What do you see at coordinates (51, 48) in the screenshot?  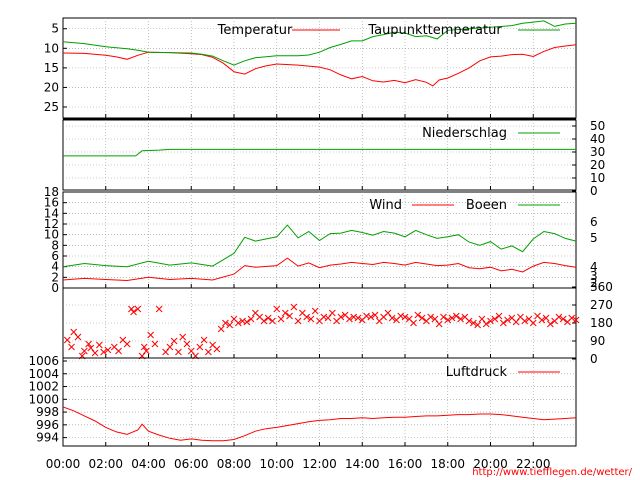 I see `temperature-ytick-label: 10` at bounding box center [51, 48].